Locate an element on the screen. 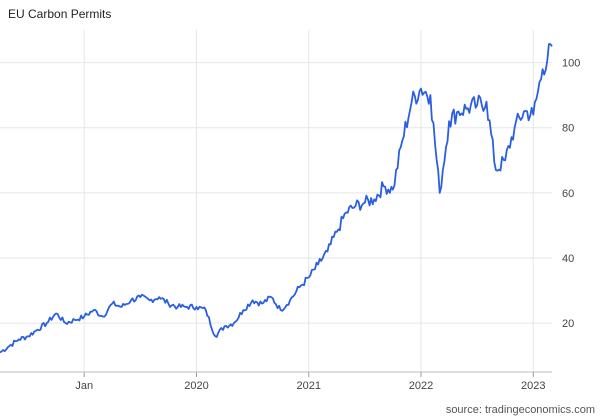  y-tick-label: 40 is located at coordinates (568, 259).